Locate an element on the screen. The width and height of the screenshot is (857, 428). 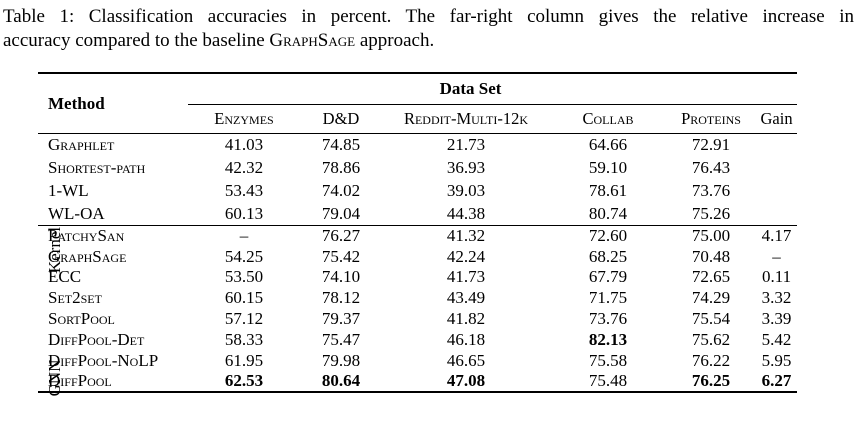
value-cell: 74.85 is located at coordinates (341, 145).